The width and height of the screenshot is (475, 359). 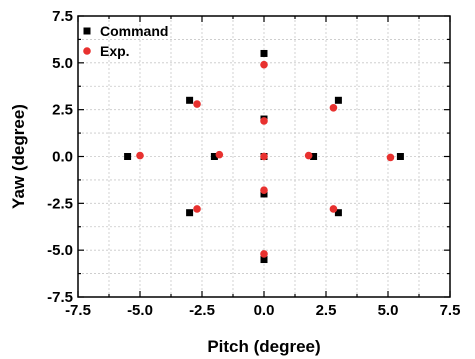 What do you see at coordinates (326, 310) in the screenshot?
I see `x-tick-label: 2.5` at bounding box center [326, 310].